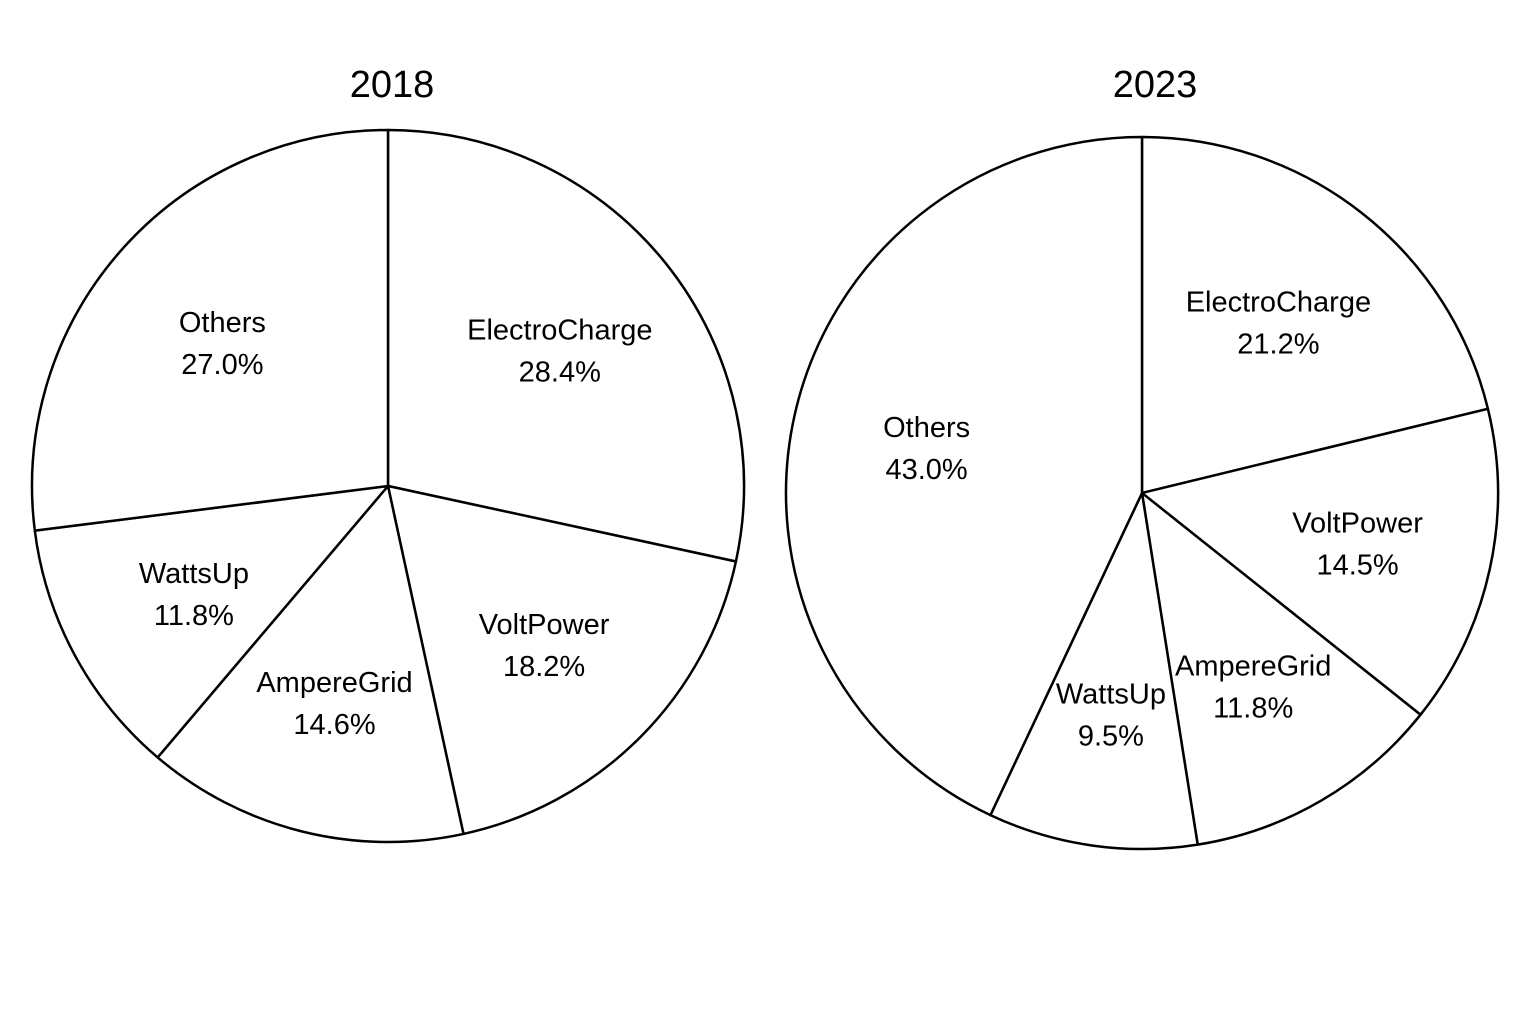  I want to click on slice-percent-label: 43.0%, so click(926, 470).